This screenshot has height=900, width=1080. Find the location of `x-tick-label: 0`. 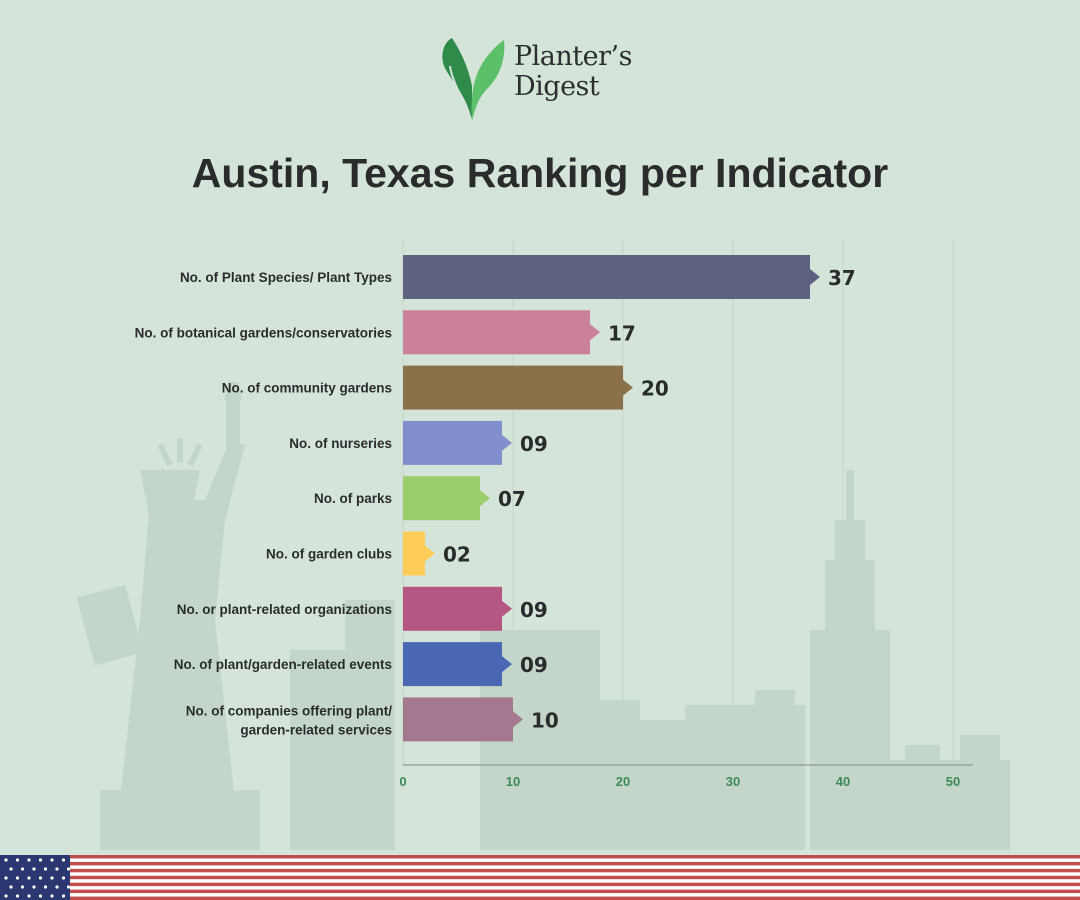

x-tick-label: 0 is located at coordinates (402, 781).